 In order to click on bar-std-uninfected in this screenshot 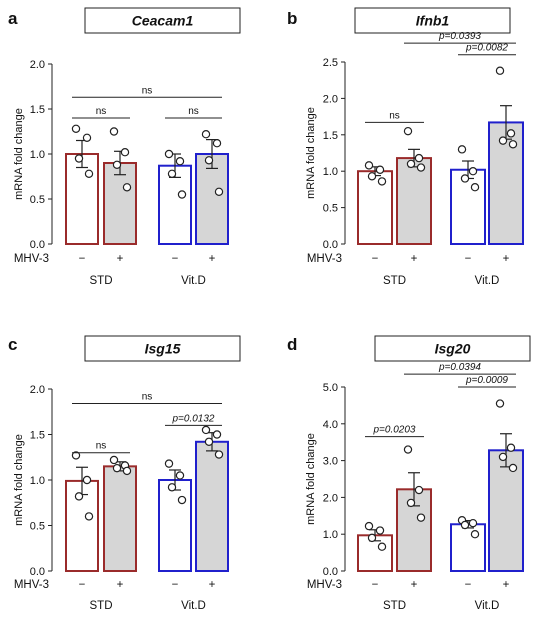, I will do `click(375, 207)`.